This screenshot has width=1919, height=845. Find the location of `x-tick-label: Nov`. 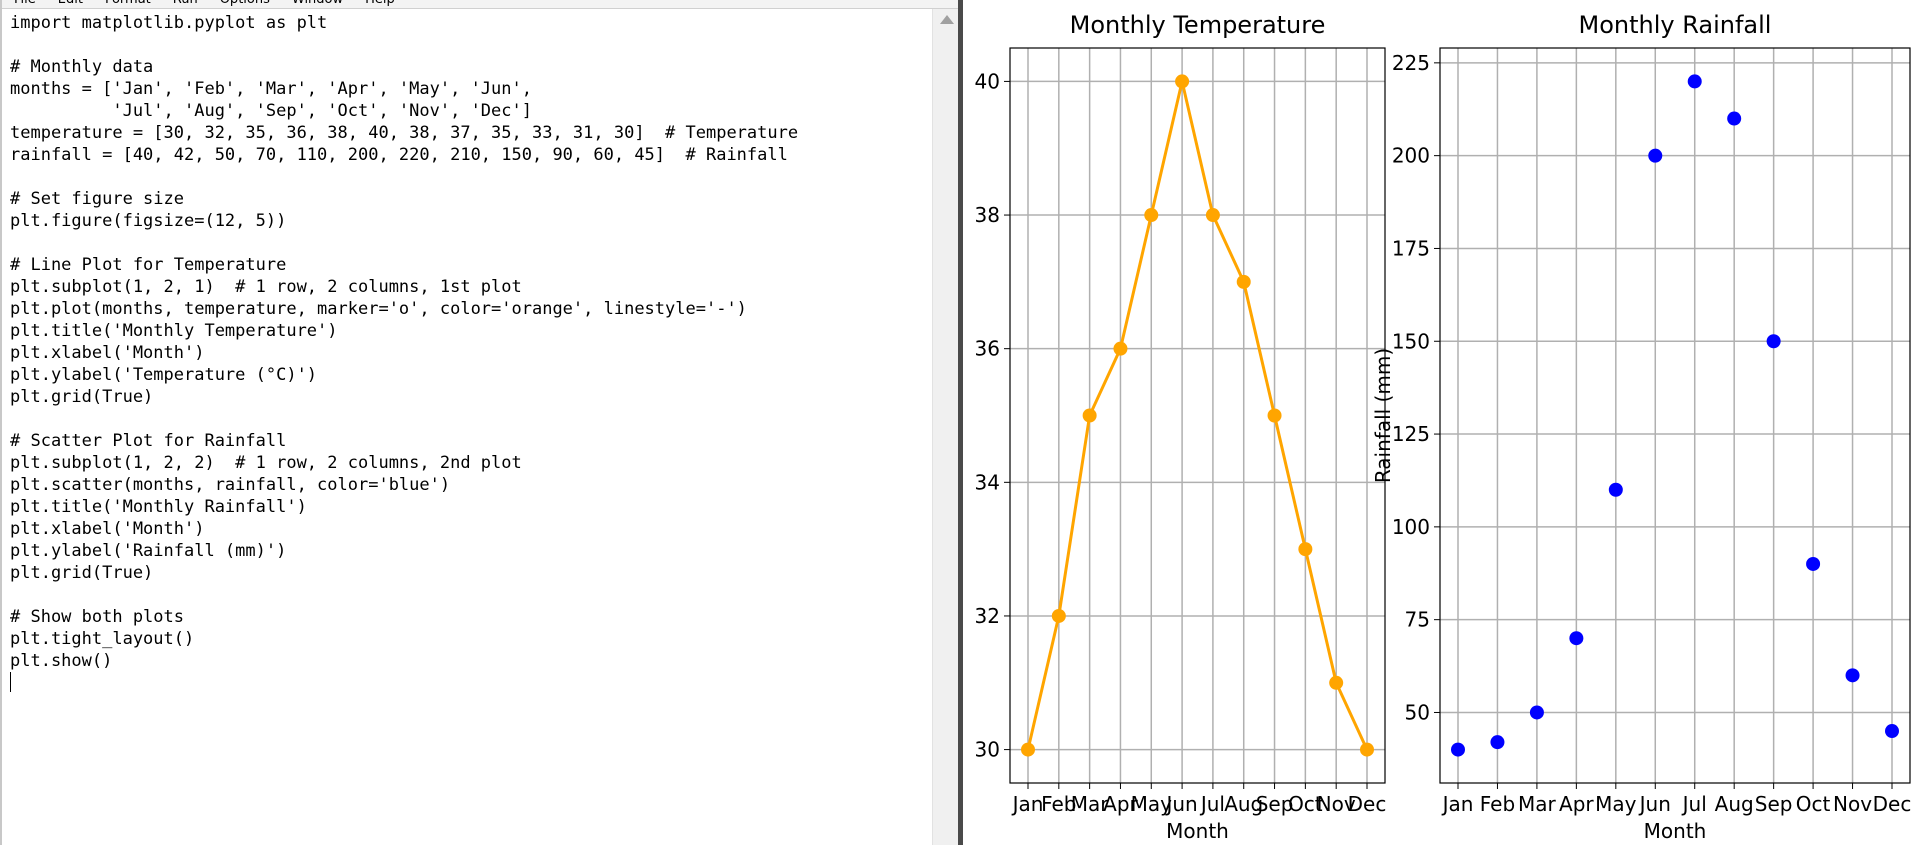

x-tick-label: Nov is located at coordinates (1336, 804).